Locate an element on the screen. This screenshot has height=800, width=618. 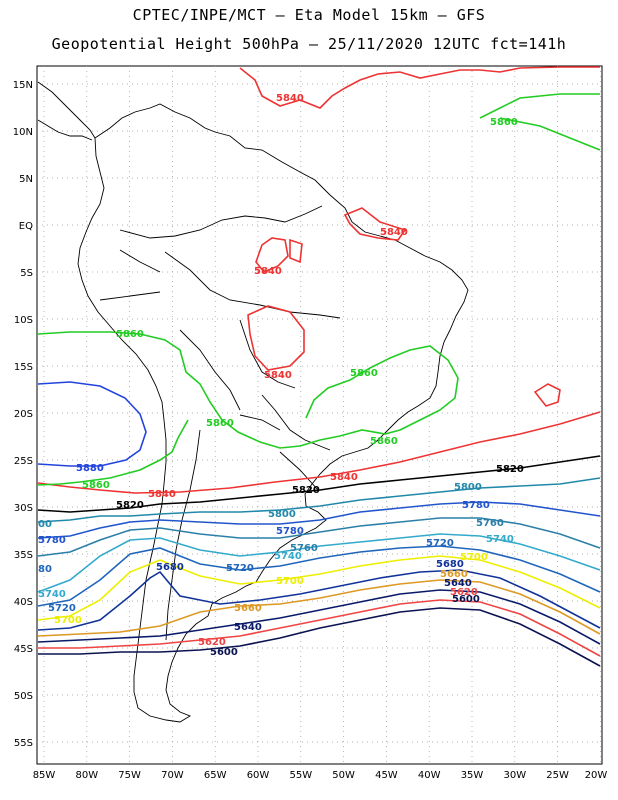
contour-5840-center is located at coordinates (276, 338).